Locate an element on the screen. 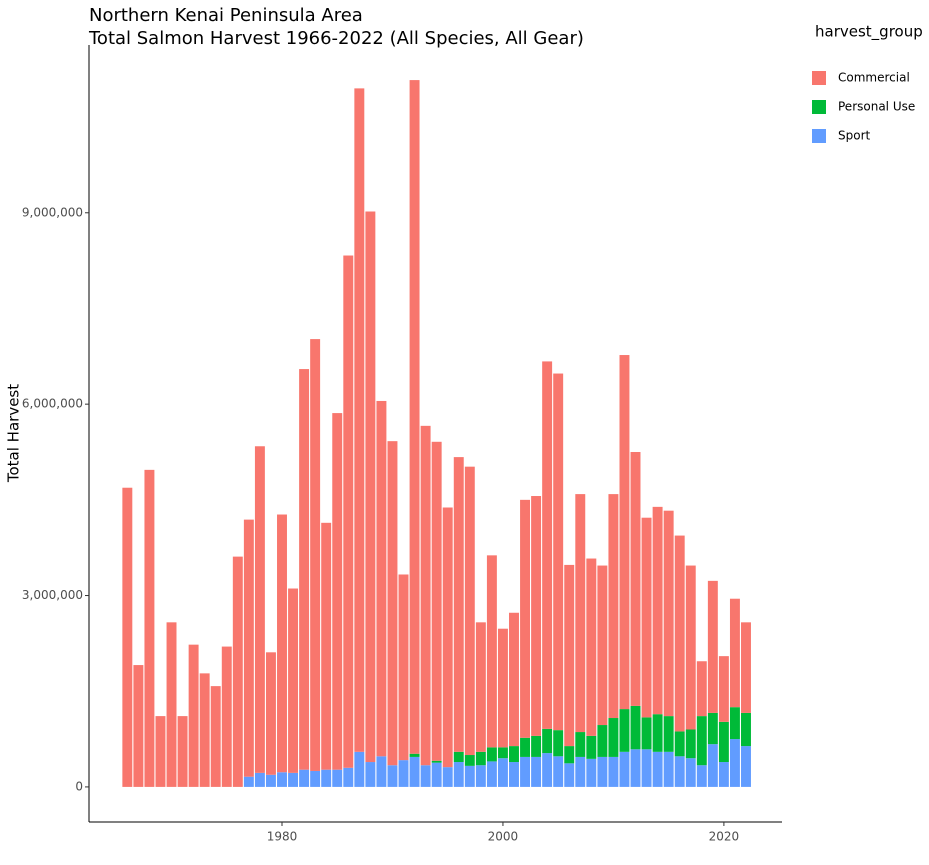 This screenshot has width=929, height=865. y-tick-label: 3,000,000 is located at coordinates (52, 595).